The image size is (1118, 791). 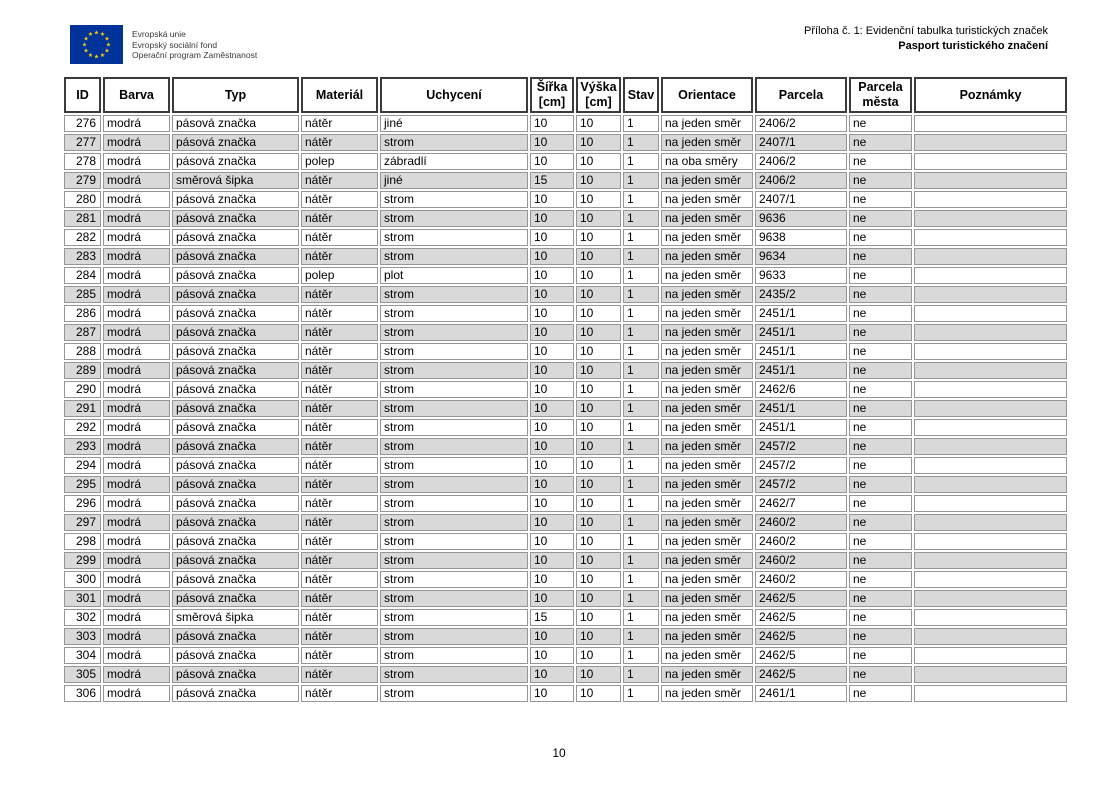 What do you see at coordinates (707, 161) in the screenshot?
I see `cell-orientace: na oba směry` at bounding box center [707, 161].